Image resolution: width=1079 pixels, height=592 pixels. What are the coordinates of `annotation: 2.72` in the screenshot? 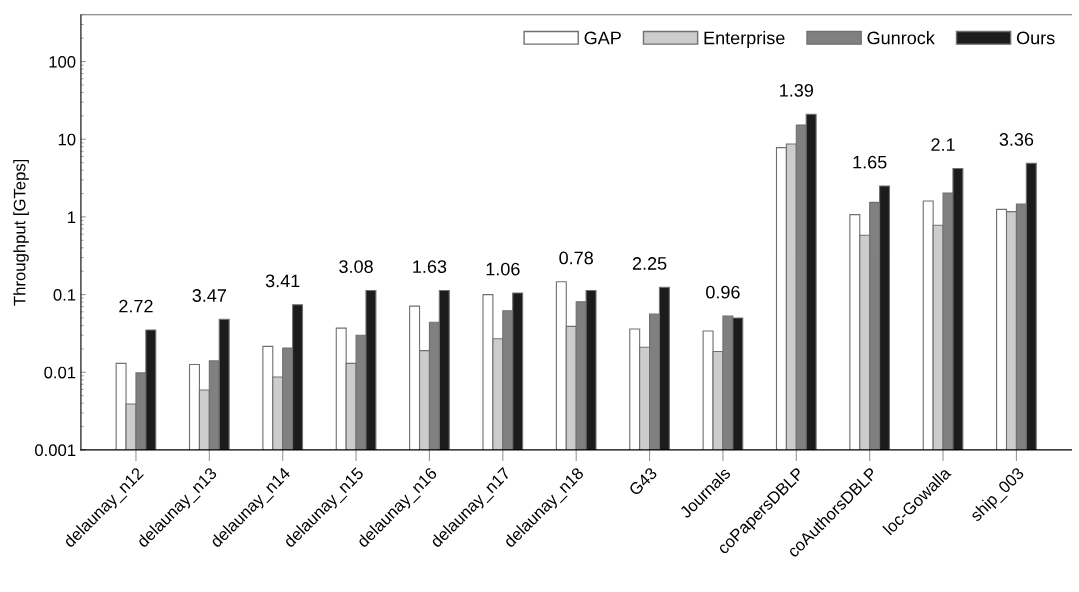 It's located at (136, 306).